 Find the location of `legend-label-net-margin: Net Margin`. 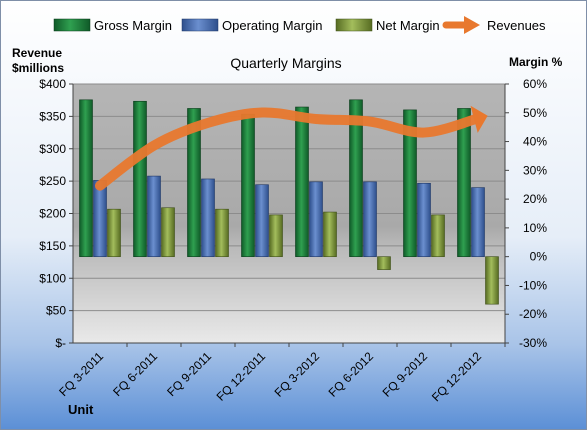

legend-label-net-margin: Net Margin is located at coordinates (408, 25).